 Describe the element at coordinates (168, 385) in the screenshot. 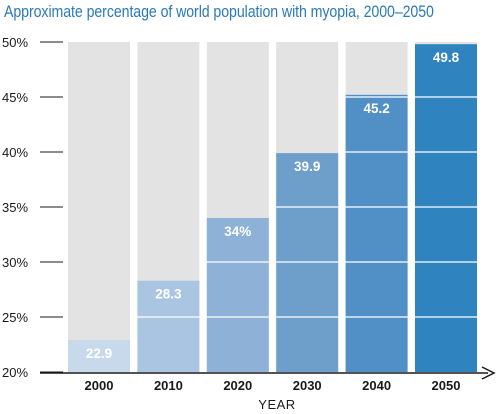

I see `category-label-2010: 2010` at that location.